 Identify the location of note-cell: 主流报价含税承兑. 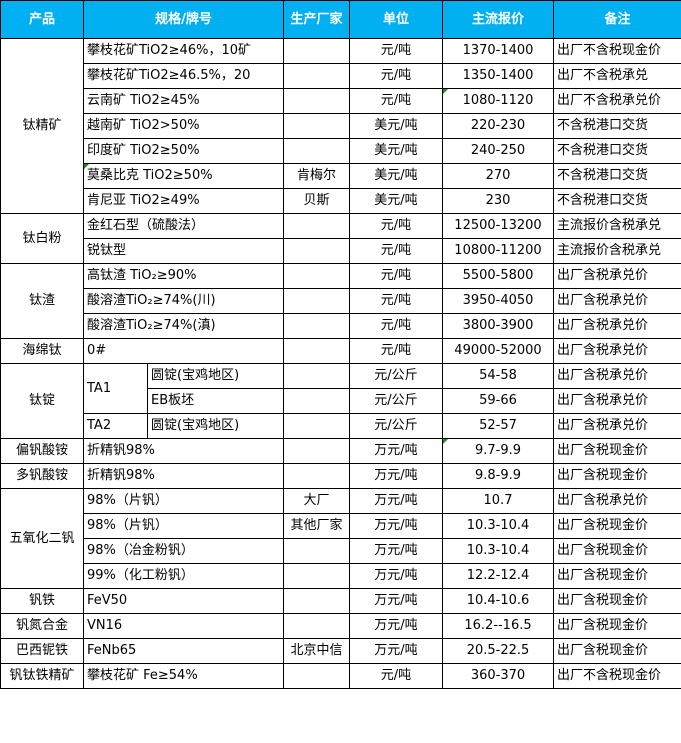
(617, 226).